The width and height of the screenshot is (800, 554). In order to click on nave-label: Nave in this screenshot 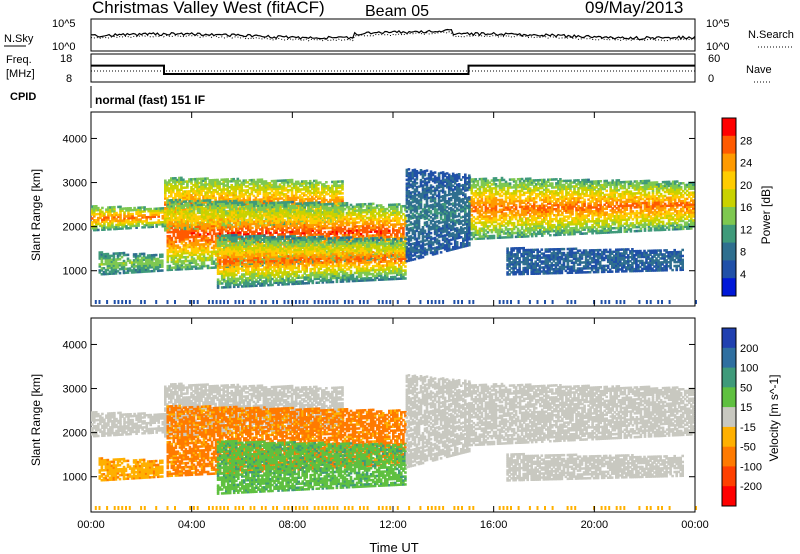, I will do `click(759, 70)`.